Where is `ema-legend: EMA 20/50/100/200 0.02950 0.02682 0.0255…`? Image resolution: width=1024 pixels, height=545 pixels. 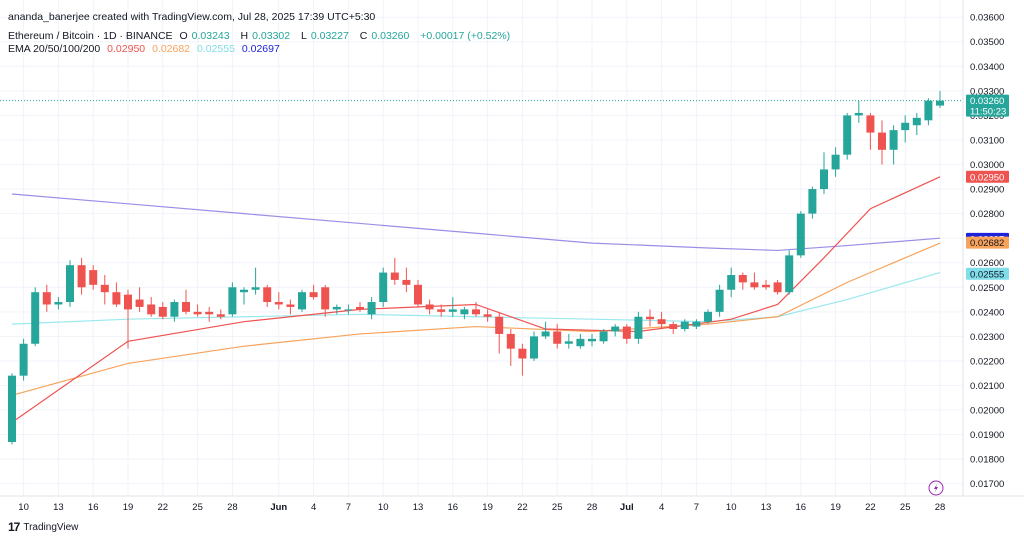 ema-legend: EMA 20/50/100/200 0.02950 0.02682 0.0255… is located at coordinates (146, 49).